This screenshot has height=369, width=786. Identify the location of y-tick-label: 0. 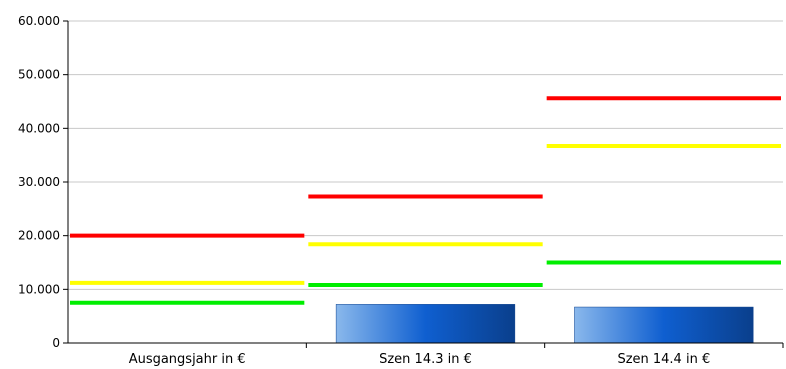
(56, 343).